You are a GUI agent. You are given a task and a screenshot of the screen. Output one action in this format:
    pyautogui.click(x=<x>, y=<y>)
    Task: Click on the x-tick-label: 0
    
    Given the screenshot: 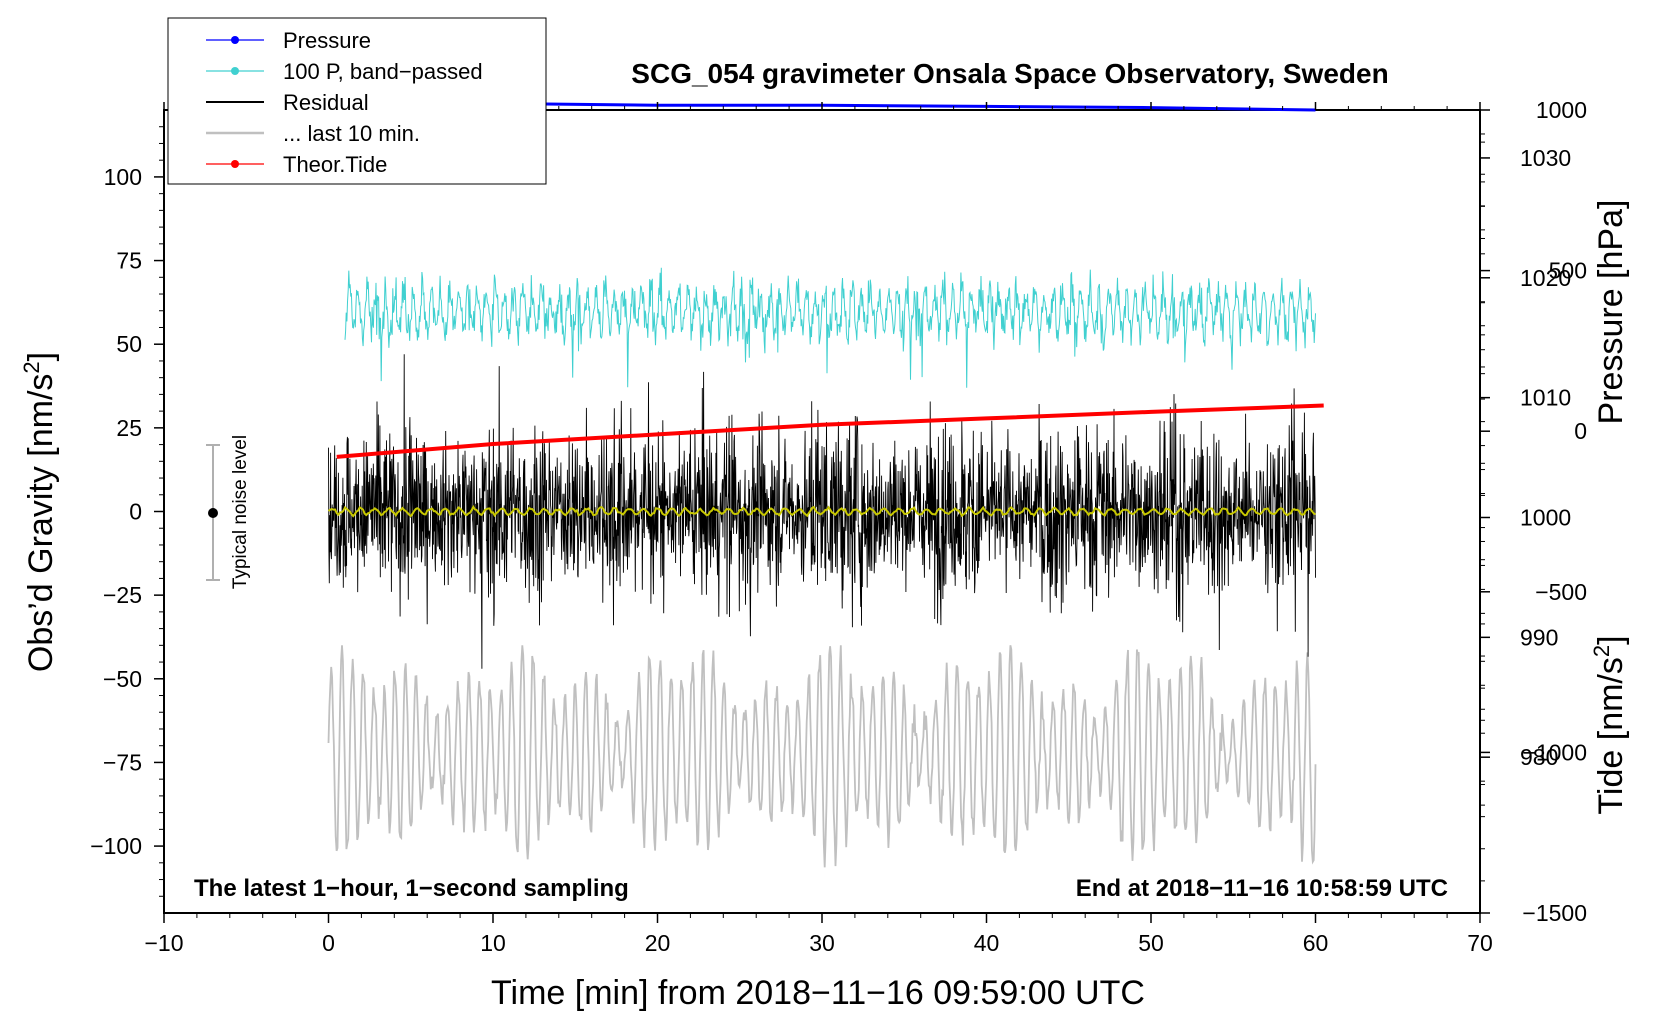 What is the action you would take?
    pyautogui.click(x=328, y=943)
    